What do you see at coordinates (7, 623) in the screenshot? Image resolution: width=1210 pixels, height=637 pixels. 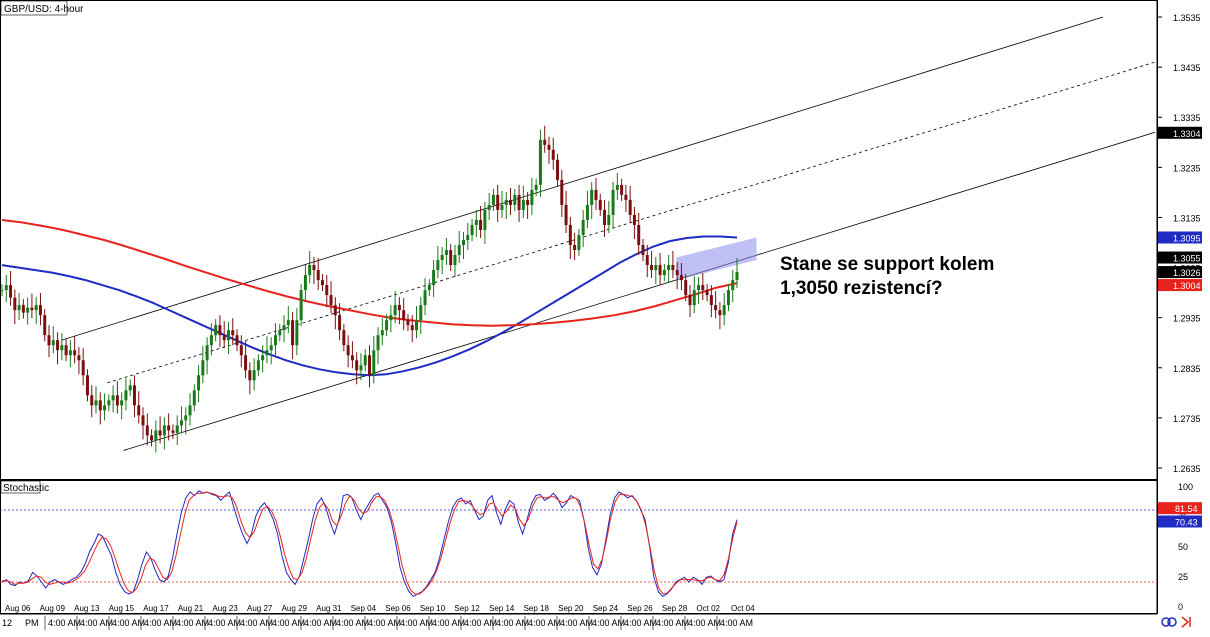 I see `time-label: 12` at bounding box center [7, 623].